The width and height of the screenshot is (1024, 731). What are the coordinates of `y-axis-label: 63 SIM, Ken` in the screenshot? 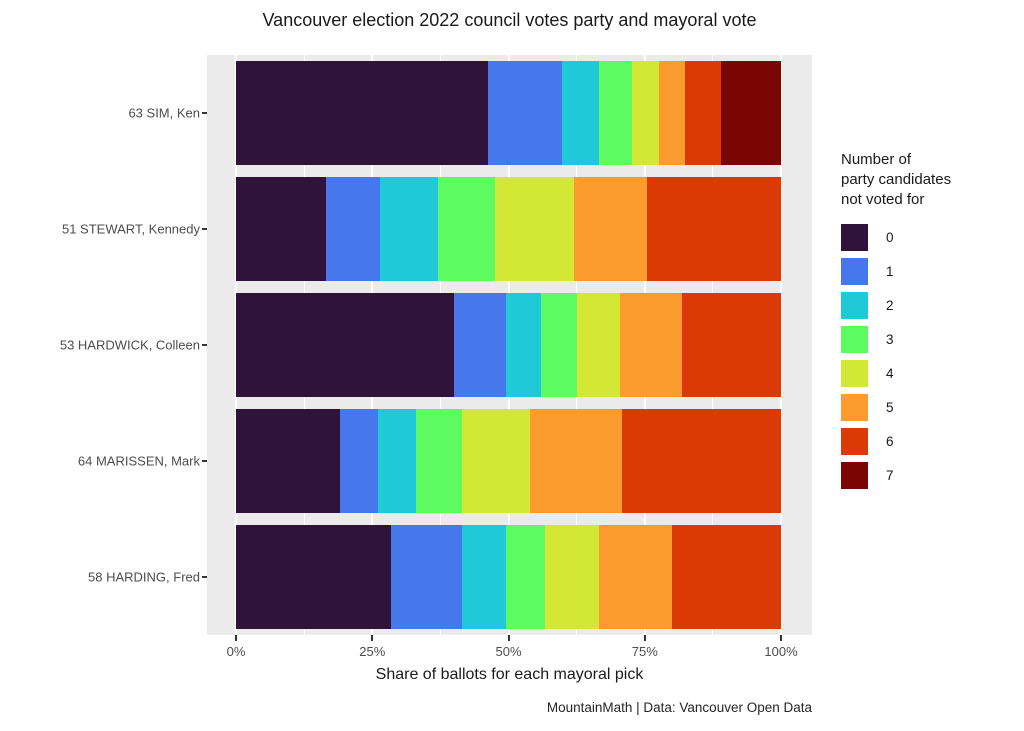 It's located at (164, 113).